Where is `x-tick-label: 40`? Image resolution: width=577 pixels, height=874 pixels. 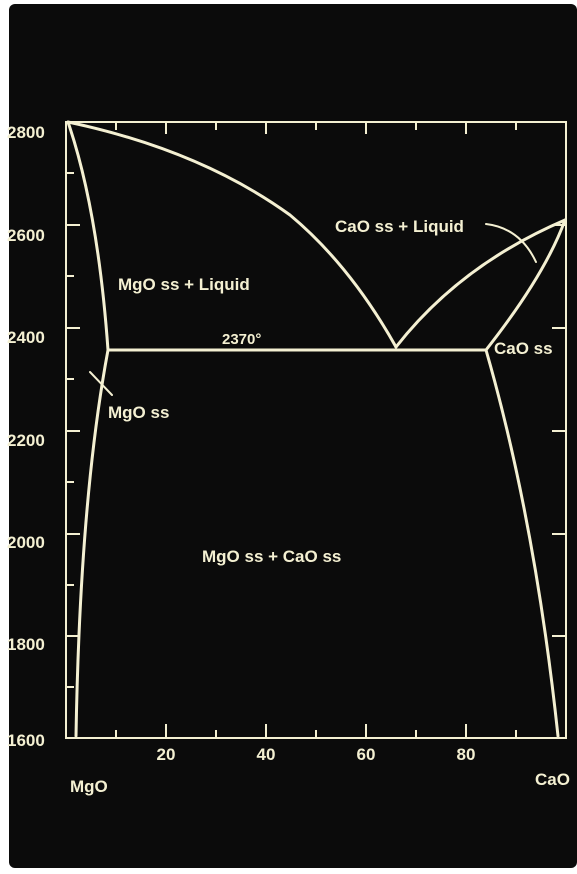
x-tick-label: 40 is located at coordinates (266, 754).